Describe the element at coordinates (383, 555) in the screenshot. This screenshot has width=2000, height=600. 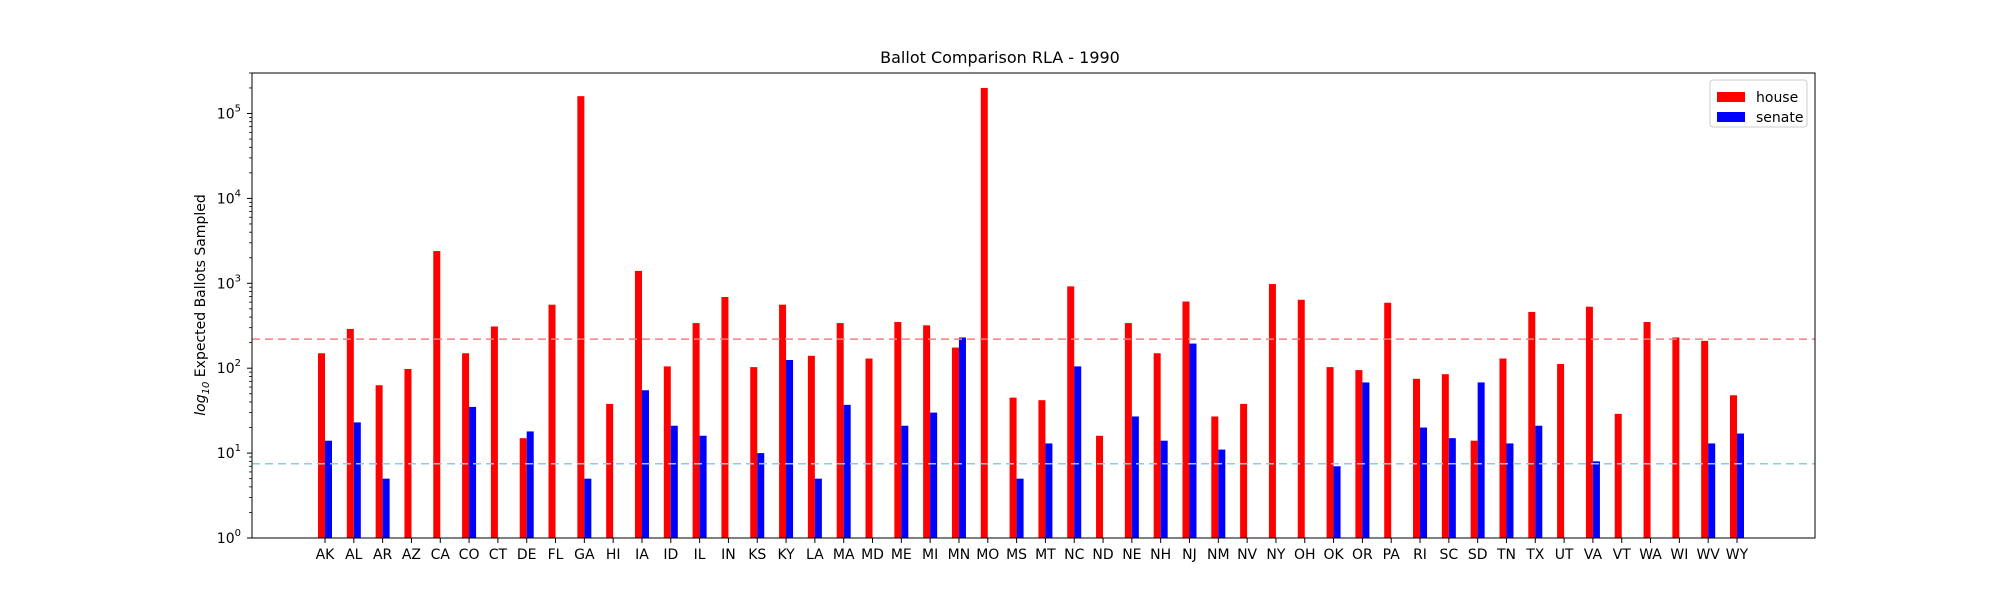
I see `x-tick-label-AR: AR` at that location.